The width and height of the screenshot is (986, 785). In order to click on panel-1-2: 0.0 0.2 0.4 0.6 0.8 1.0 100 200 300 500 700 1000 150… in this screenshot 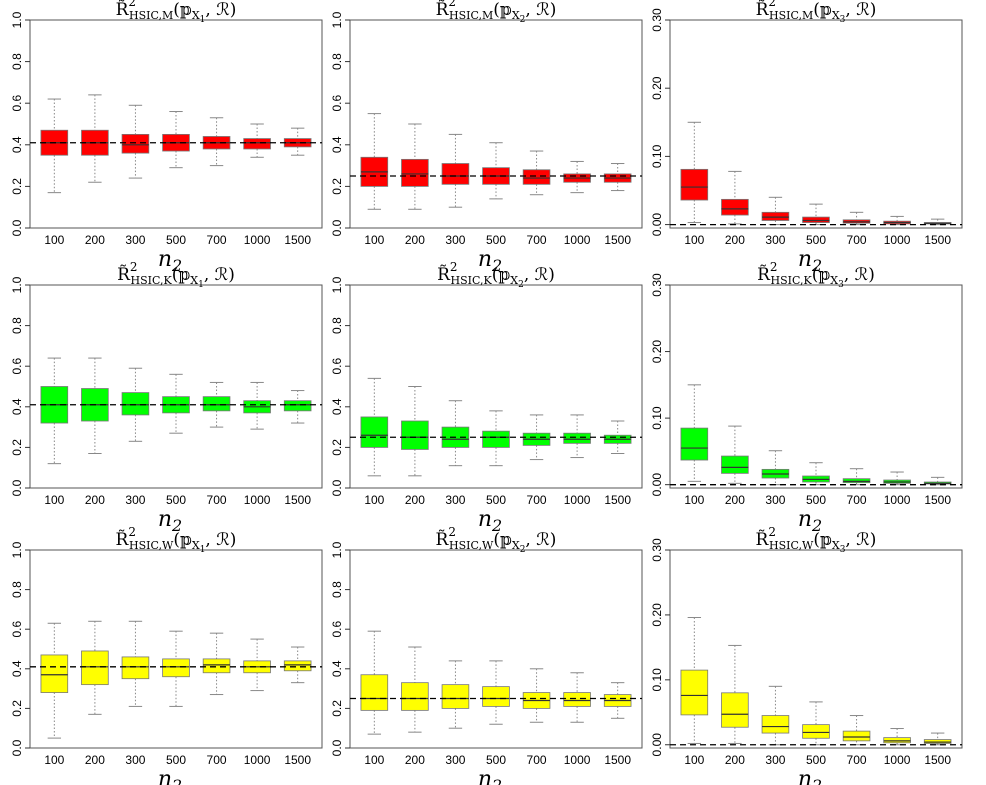, I will do `click(486, 137)`.